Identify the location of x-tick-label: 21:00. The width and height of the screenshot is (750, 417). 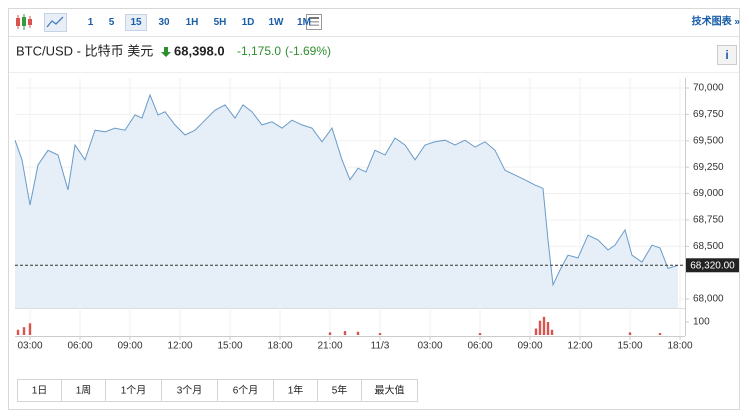
(329, 346).